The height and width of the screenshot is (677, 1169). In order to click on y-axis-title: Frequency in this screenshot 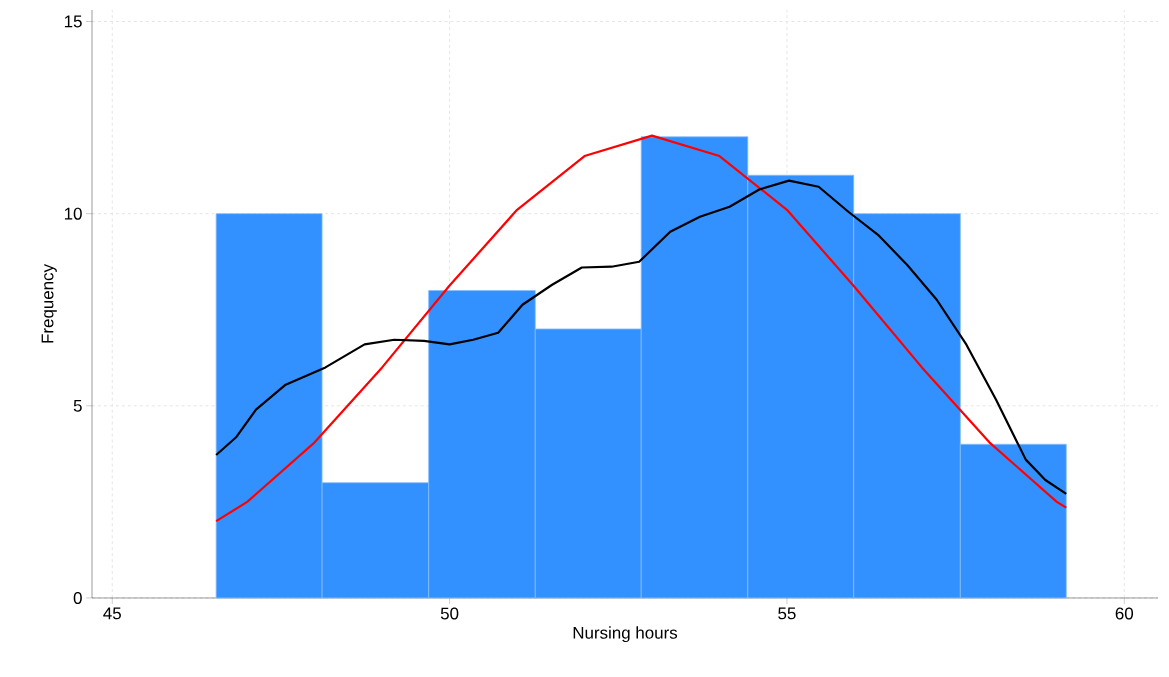, I will do `click(49, 303)`.